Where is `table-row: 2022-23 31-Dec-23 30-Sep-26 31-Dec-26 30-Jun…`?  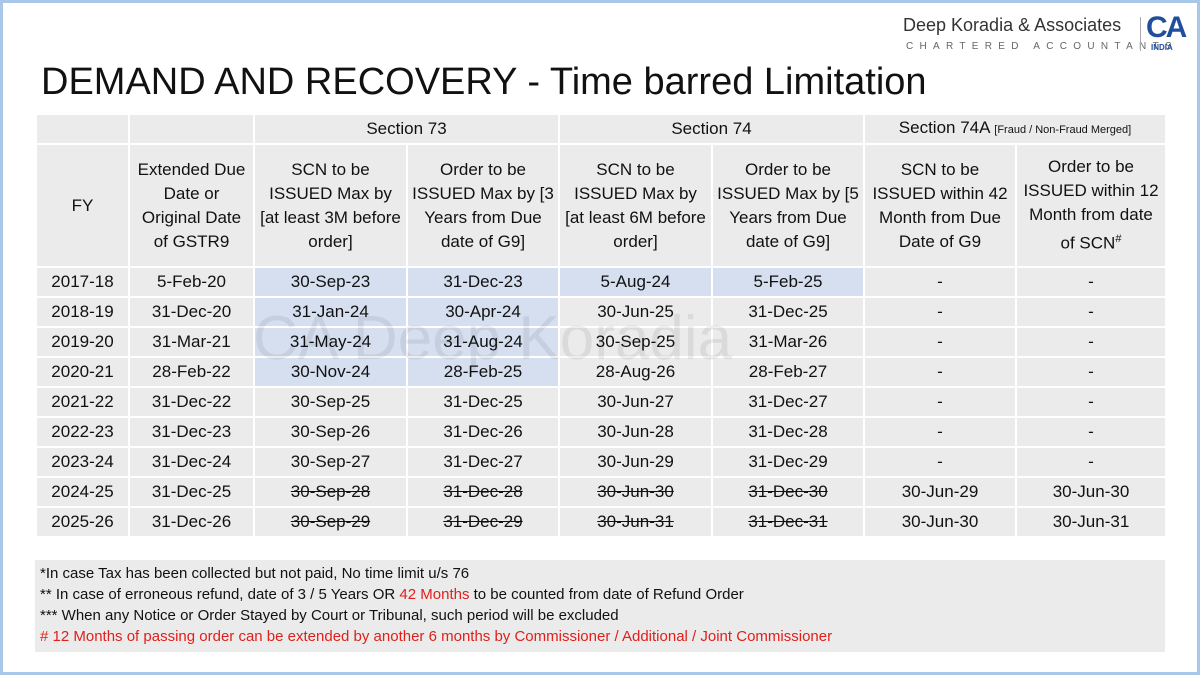
table-row: 2022-23 31-Dec-23 30-Sep-26 31-Dec-26 30-Jun… is located at coordinates (601, 432).